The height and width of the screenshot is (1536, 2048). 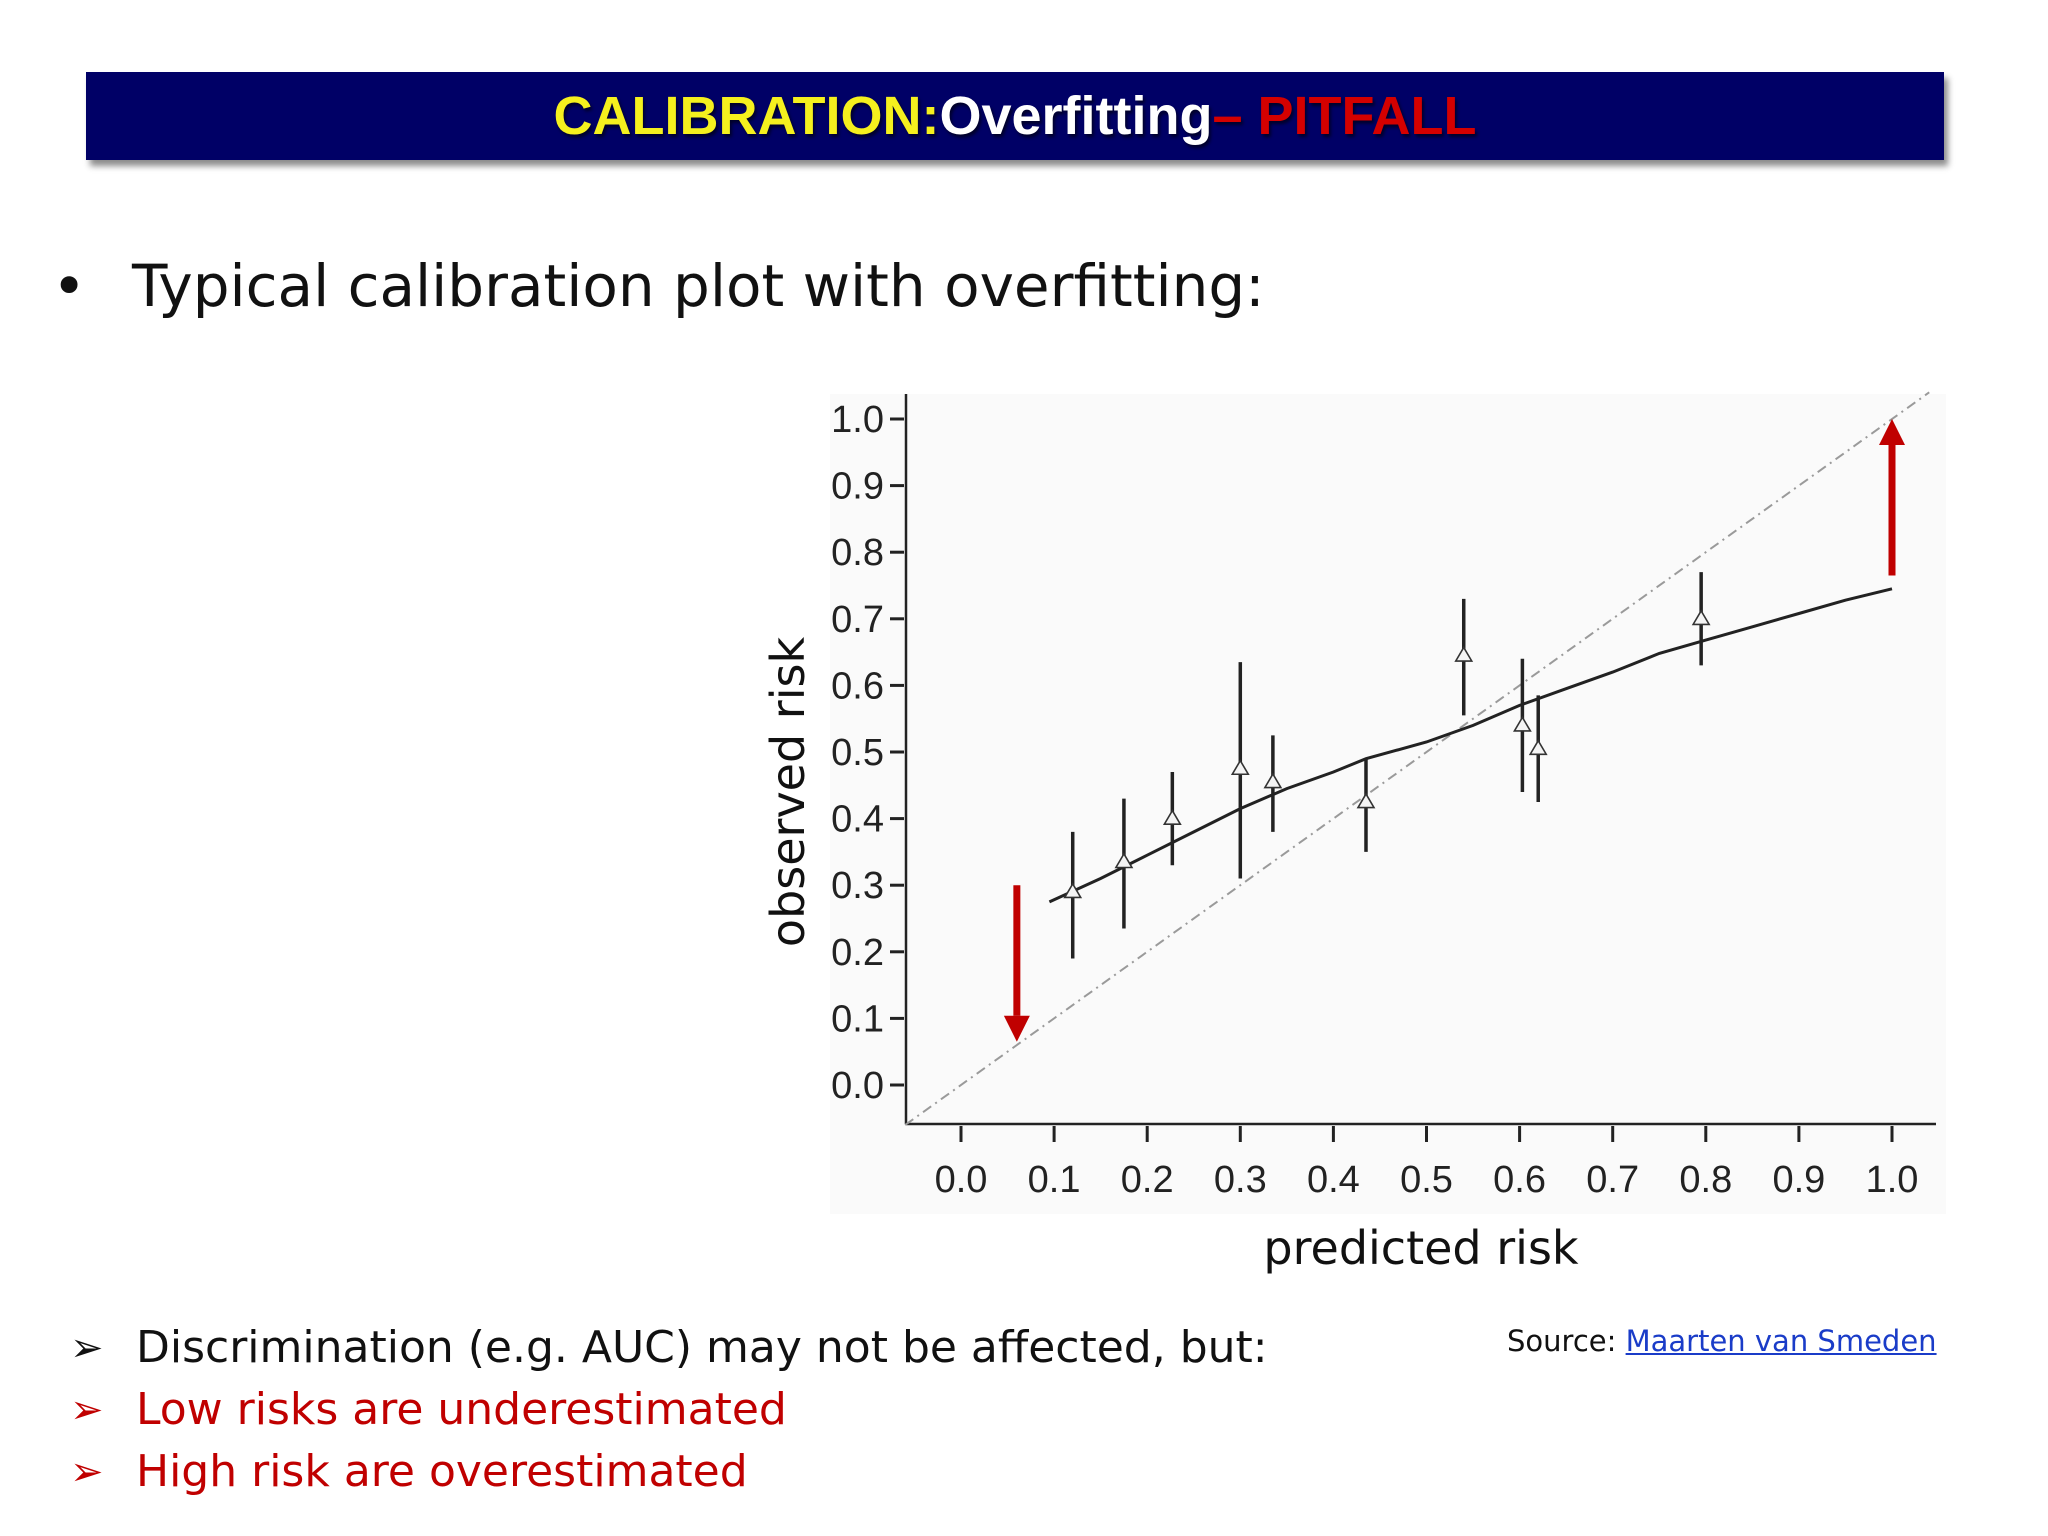 I want to click on title-part-calibration: CALIBRATION:, so click(x=746, y=116).